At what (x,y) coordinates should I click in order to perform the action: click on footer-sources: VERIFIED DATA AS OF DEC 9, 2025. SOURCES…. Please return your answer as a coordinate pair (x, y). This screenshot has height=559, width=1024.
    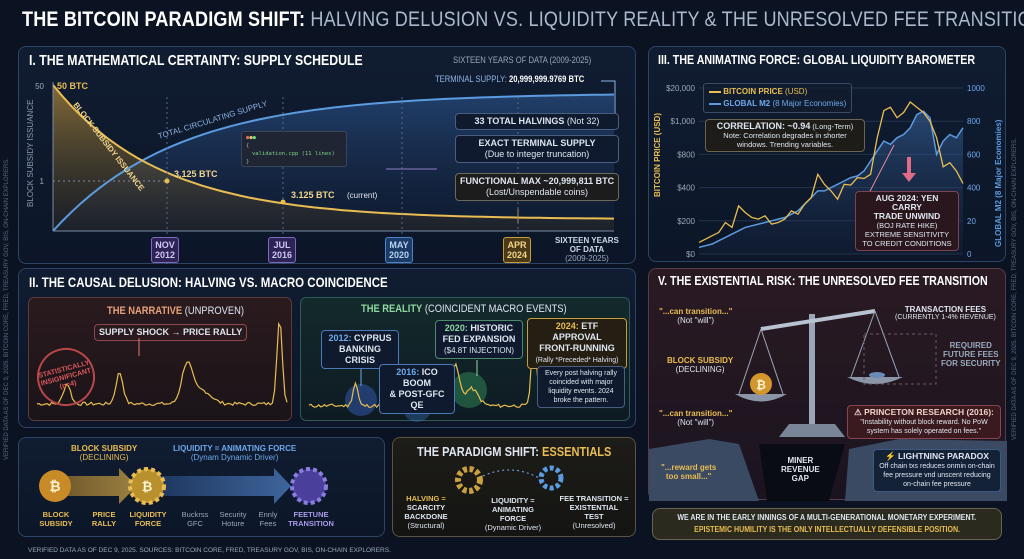
    Looking at the image, I should click on (209, 550).